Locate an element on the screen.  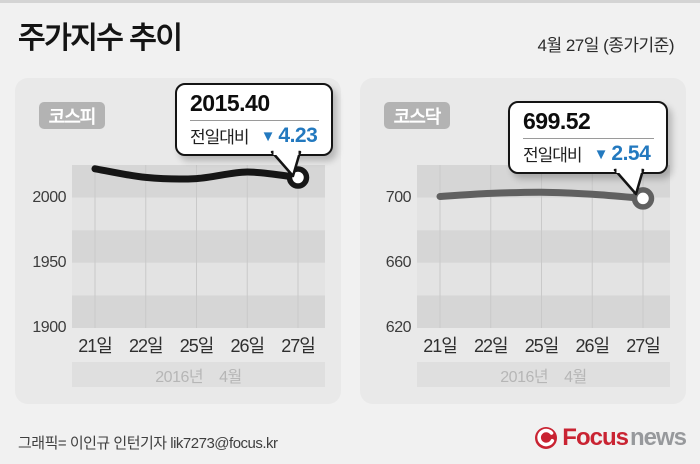
y-tick-label: 2000 is located at coordinates (49, 197).